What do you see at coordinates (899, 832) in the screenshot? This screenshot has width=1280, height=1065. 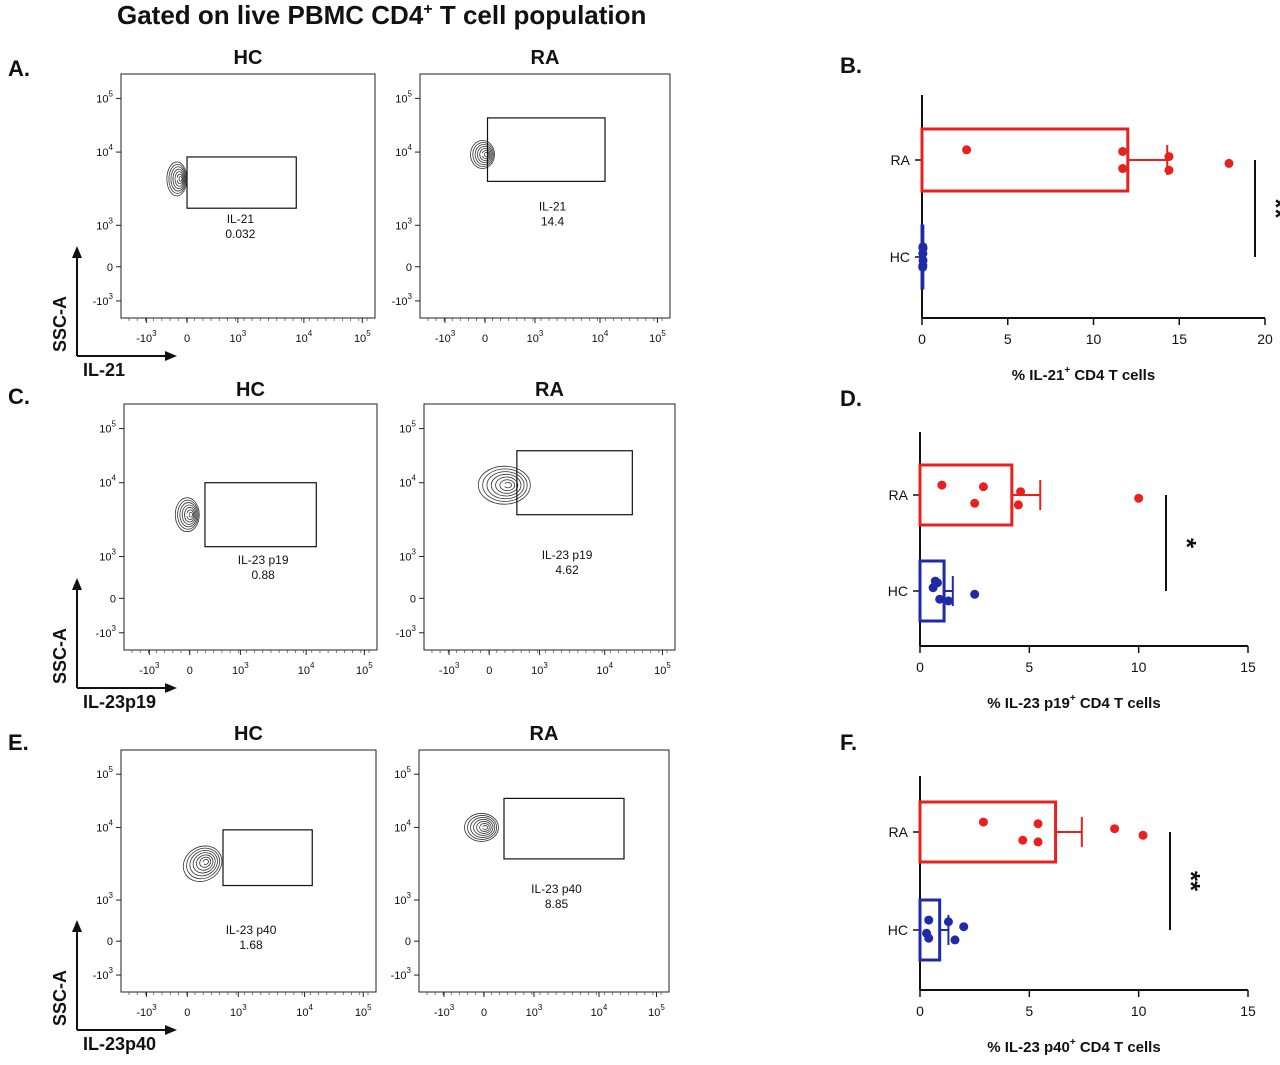 I see `category-label-ra: RA` at bounding box center [899, 832].